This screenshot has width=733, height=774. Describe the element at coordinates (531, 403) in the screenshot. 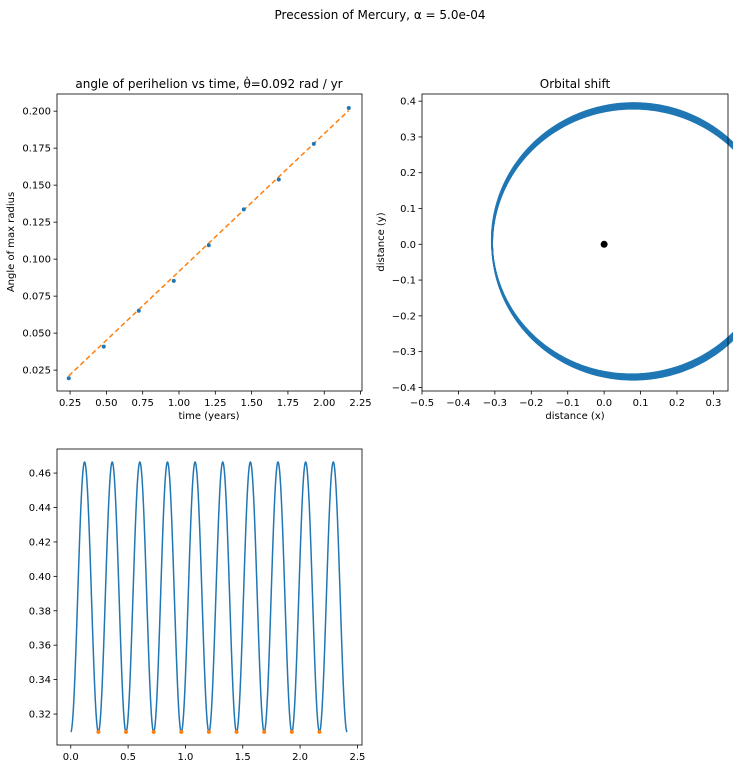

I see `panel-1-xtick-label: −0.2` at that location.